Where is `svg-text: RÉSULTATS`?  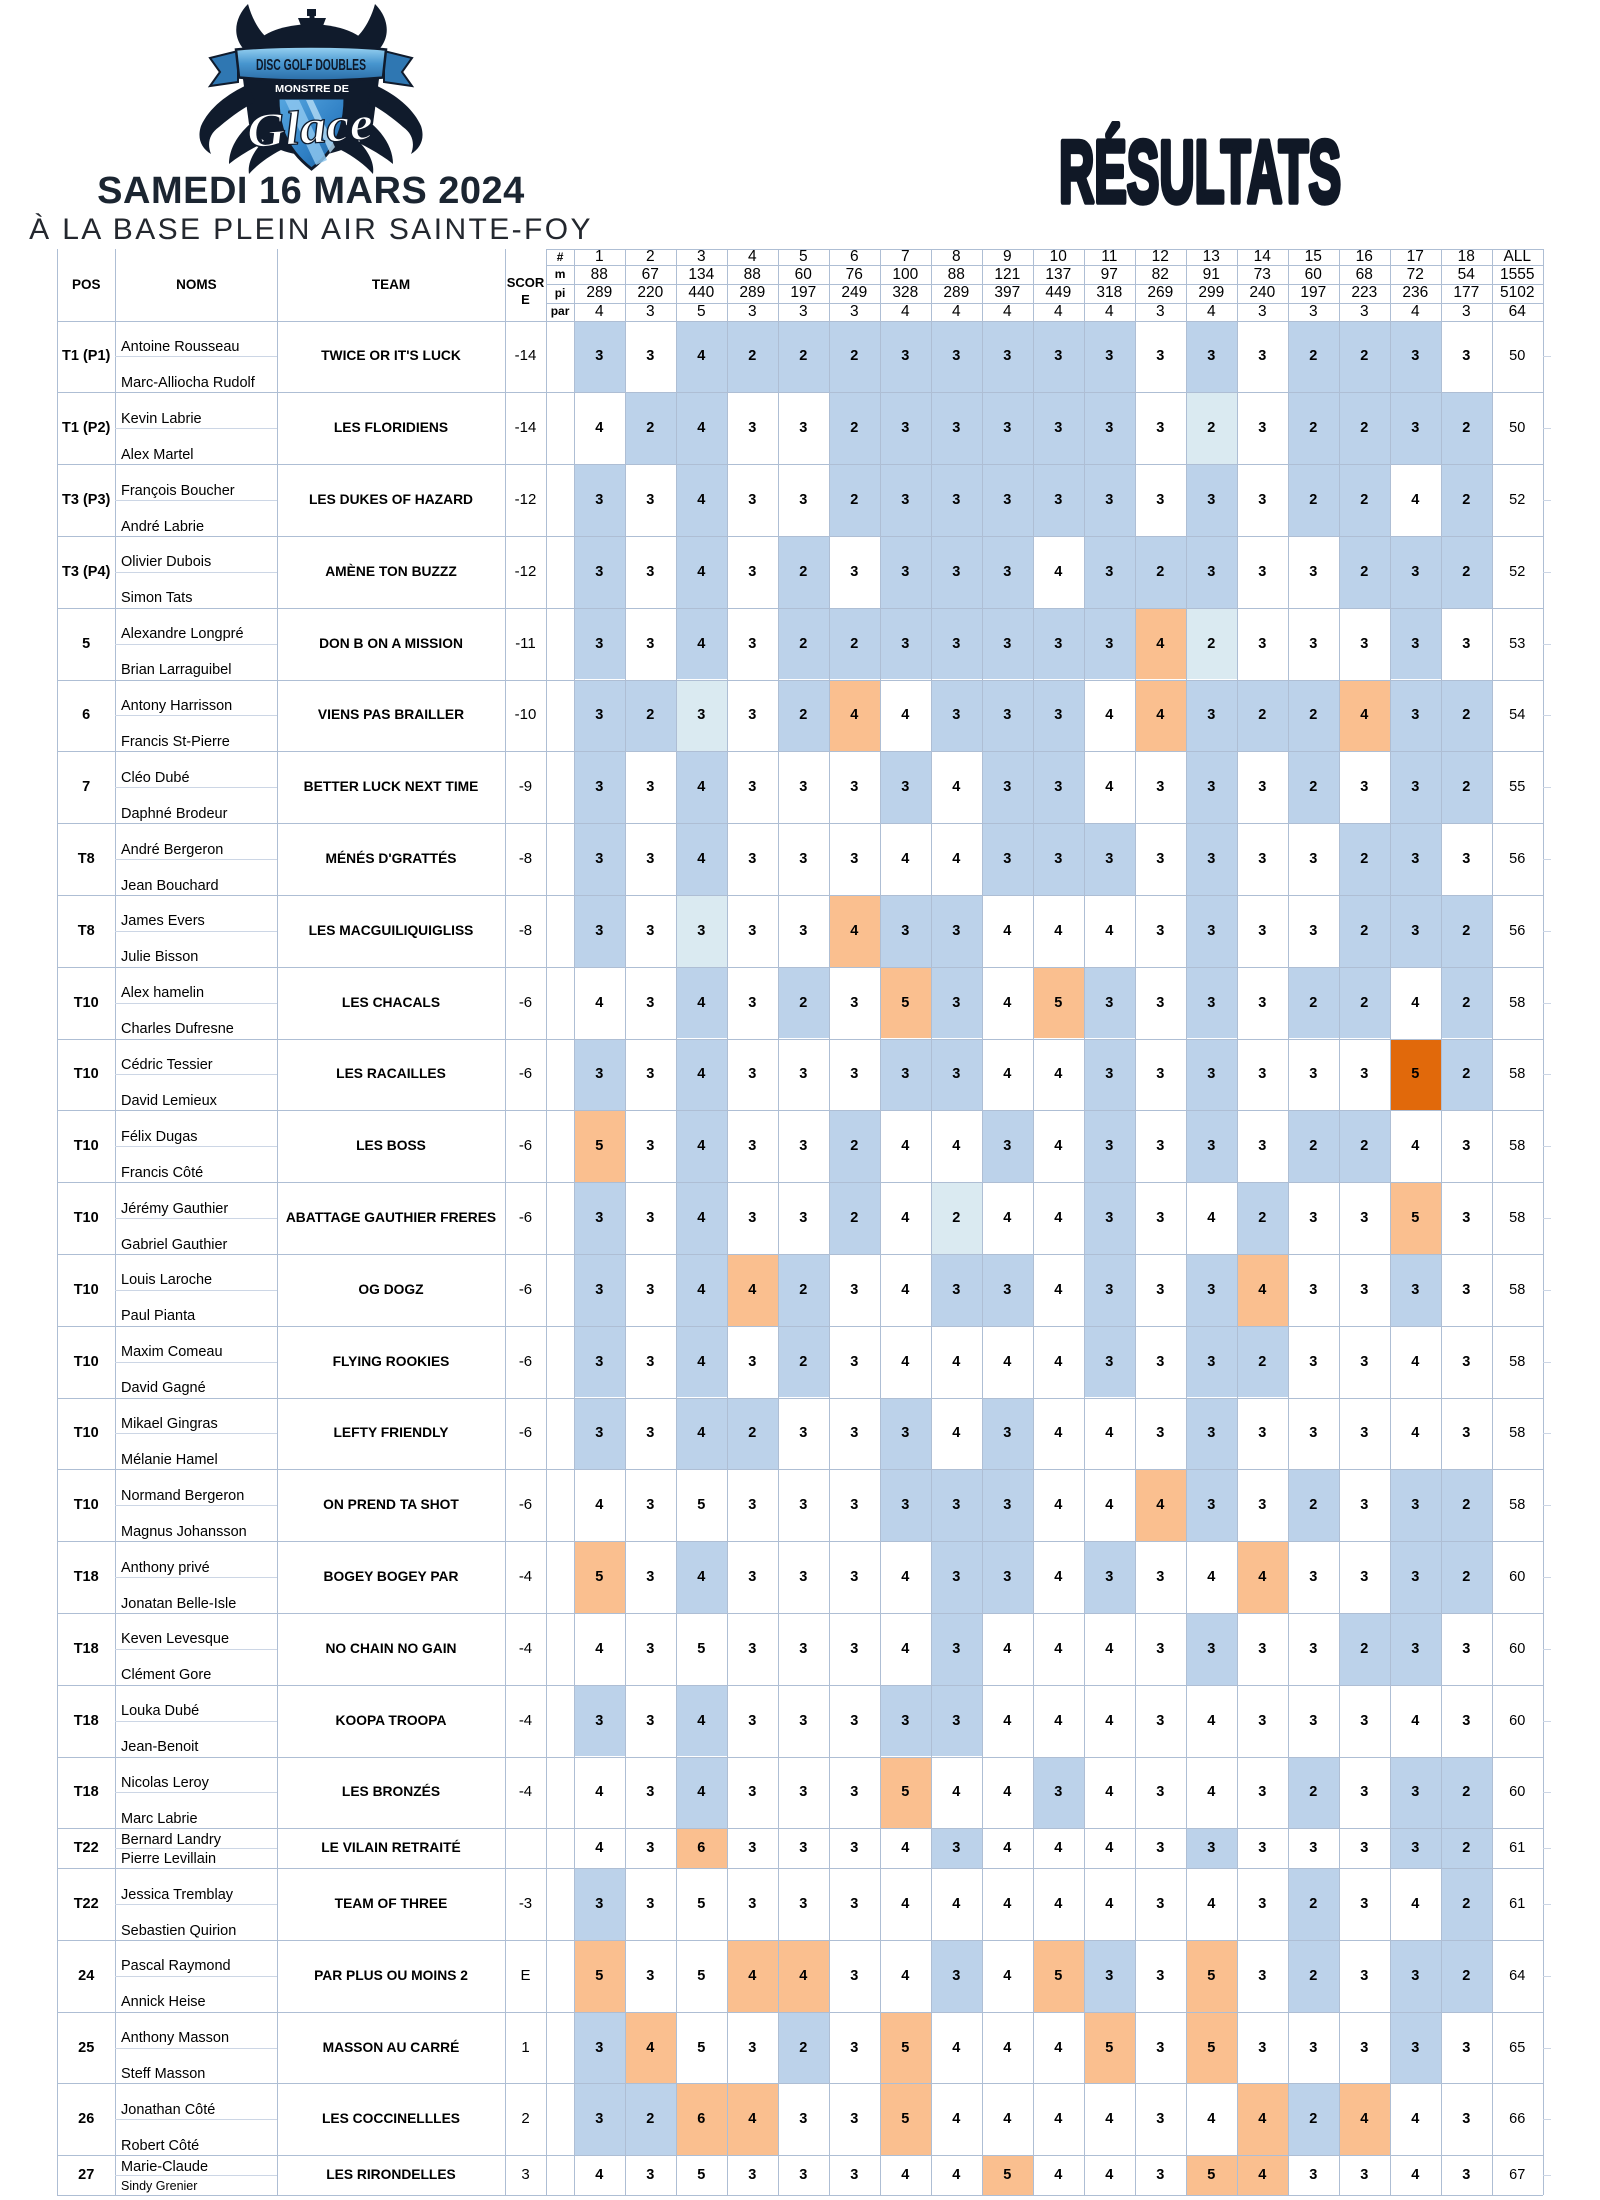
svg-text: RÉSULTATS is located at coordinates (1200, 165).